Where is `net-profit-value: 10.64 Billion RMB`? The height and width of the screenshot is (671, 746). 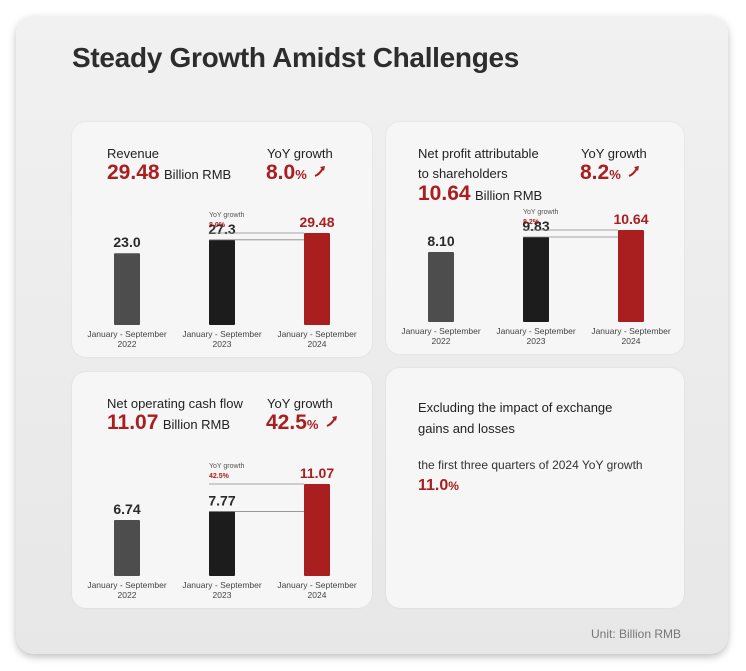 net-profit-value: 10.64 Billion RMB is located at coordinates (480, 193).